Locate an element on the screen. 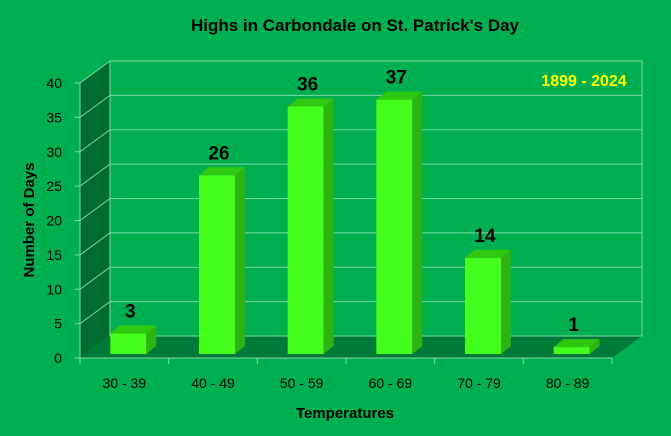 The height and width of the screenshot is (436, 671). data-label: 1 is located at coordinates (573, 325).